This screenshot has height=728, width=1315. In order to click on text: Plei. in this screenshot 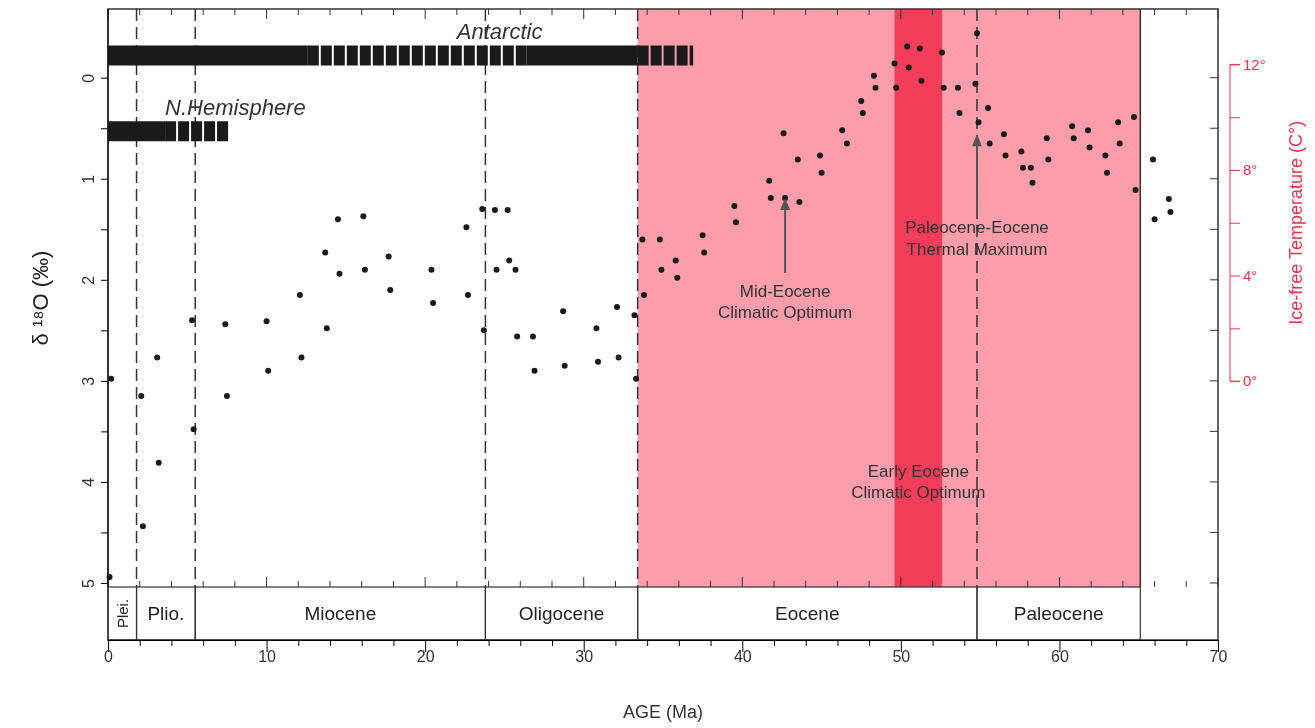, I will do `click(122, 613)`.